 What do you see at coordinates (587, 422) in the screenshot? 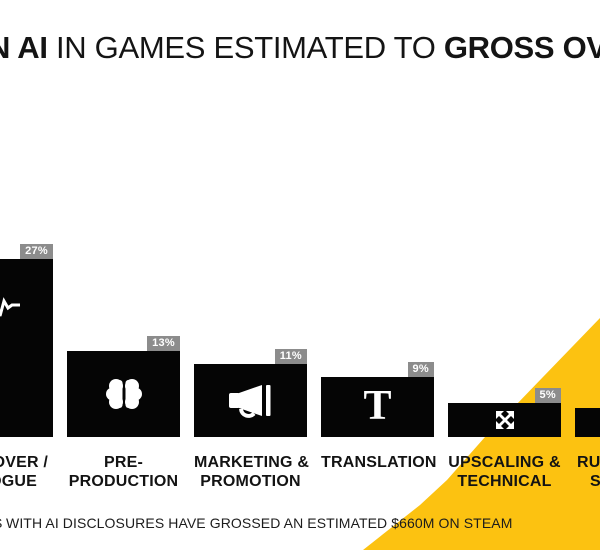
I see `bar-cropped-right` at bounding box center [587, 422].